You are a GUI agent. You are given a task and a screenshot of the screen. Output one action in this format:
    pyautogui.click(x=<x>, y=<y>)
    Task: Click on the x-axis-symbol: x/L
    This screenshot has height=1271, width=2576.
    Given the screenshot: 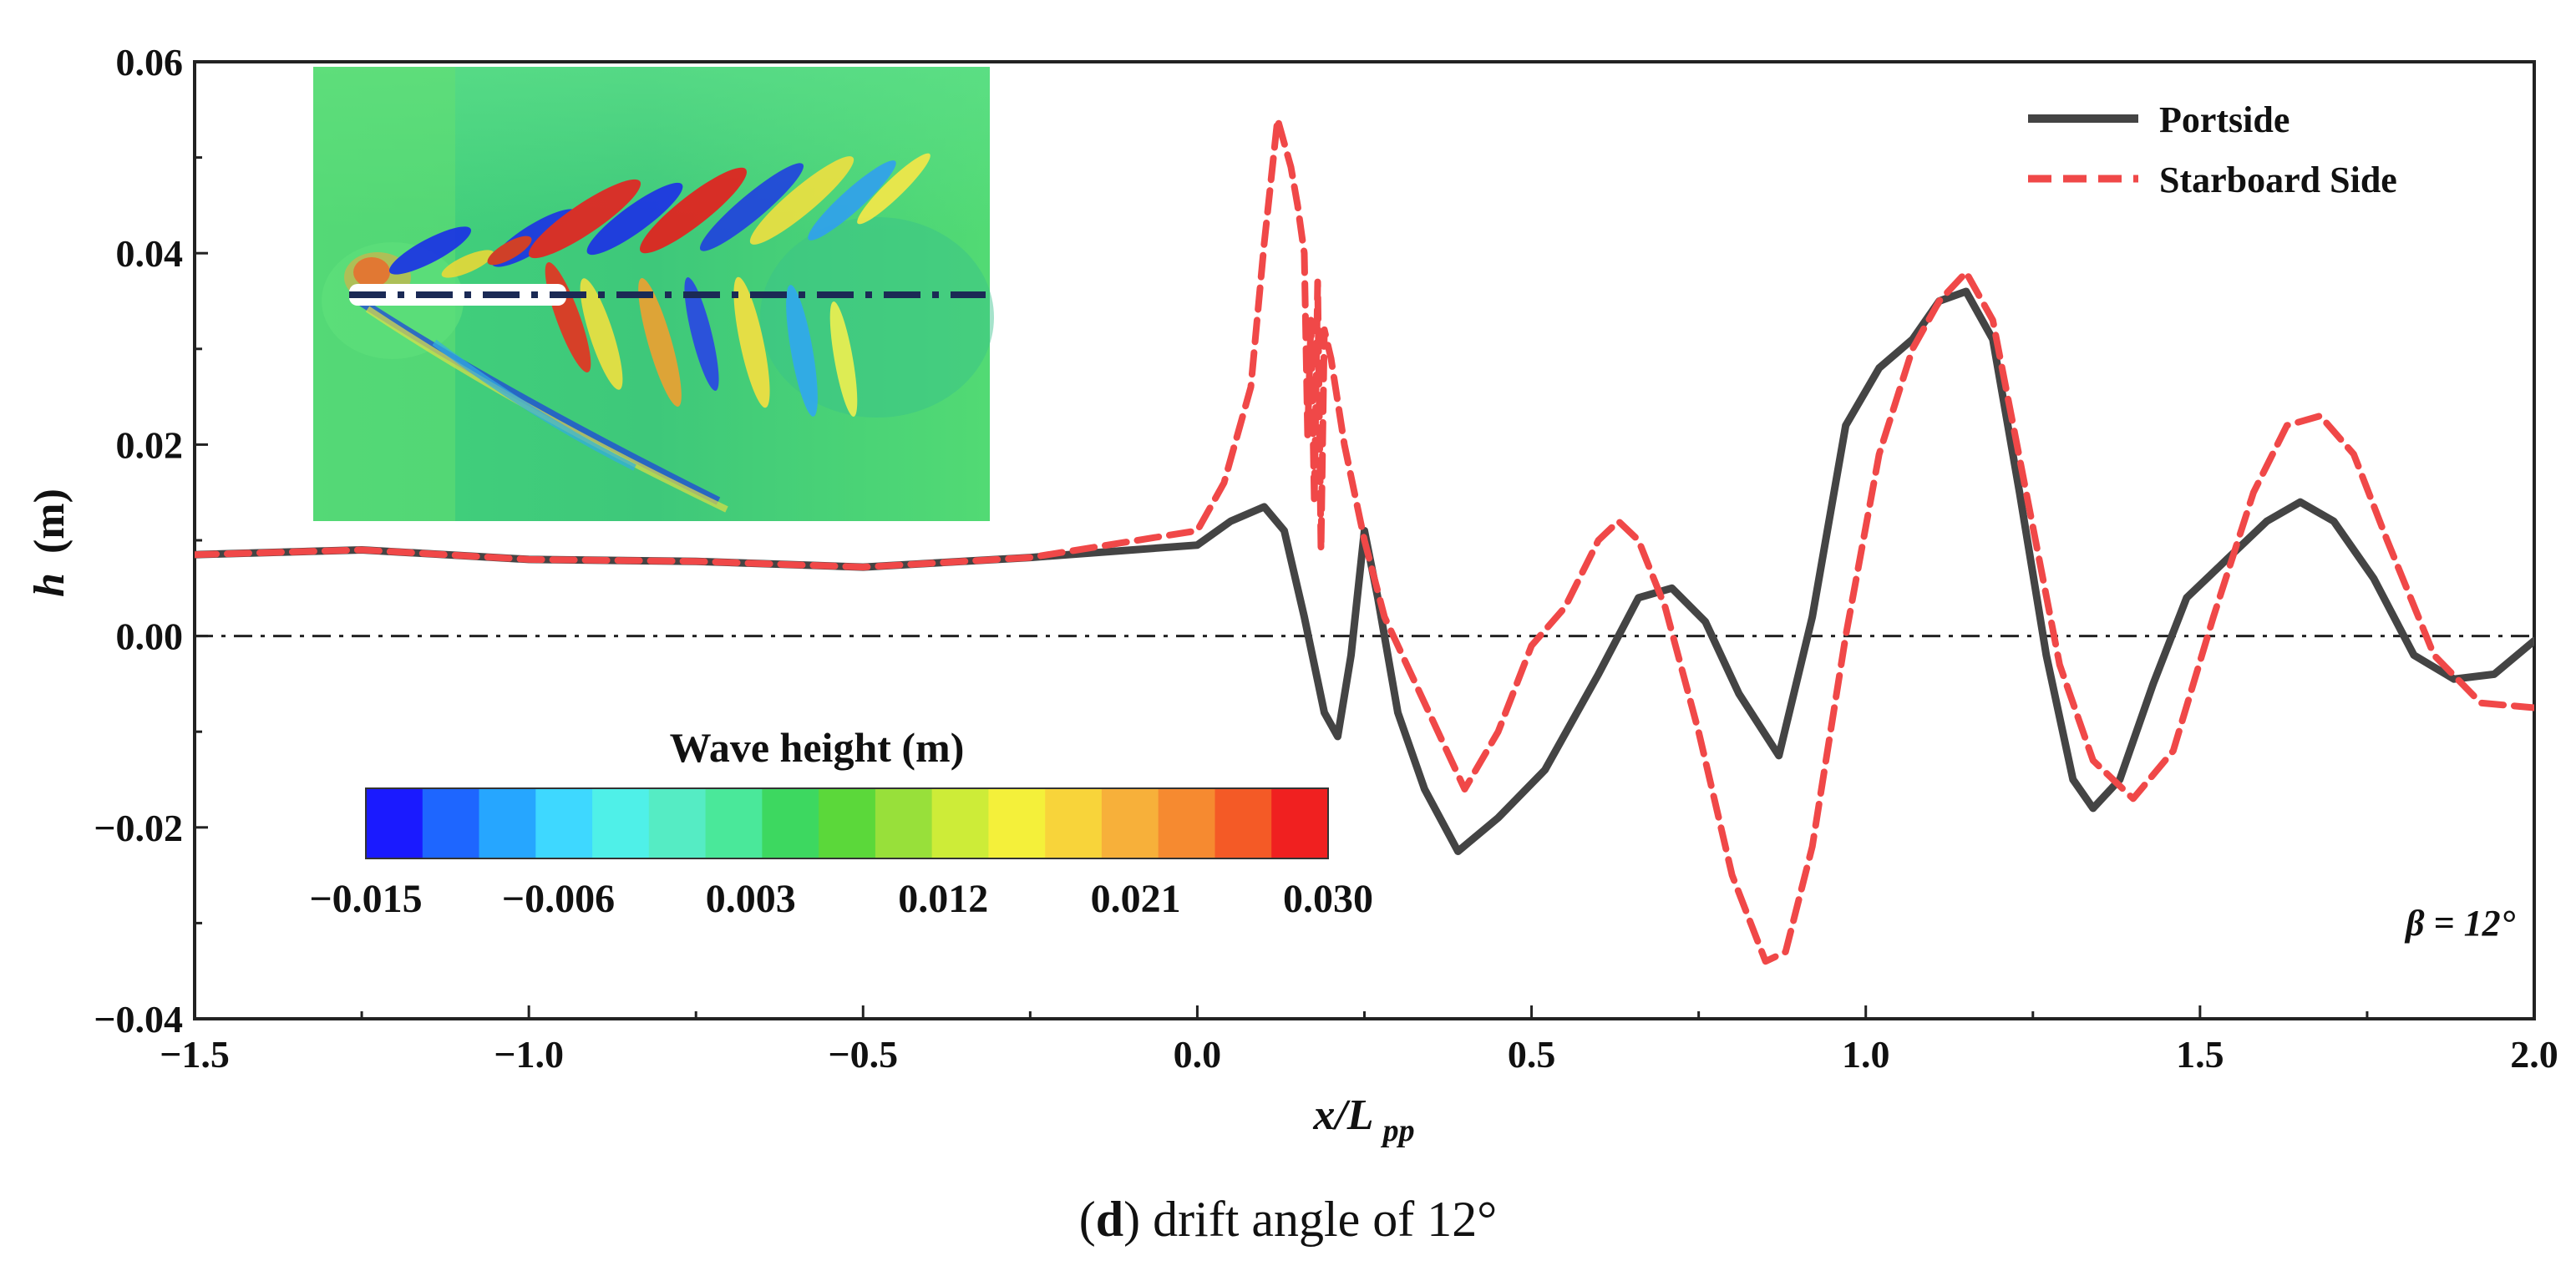 What is the action you would take?
    pyautogui.click(x=1342, y=1115)
    